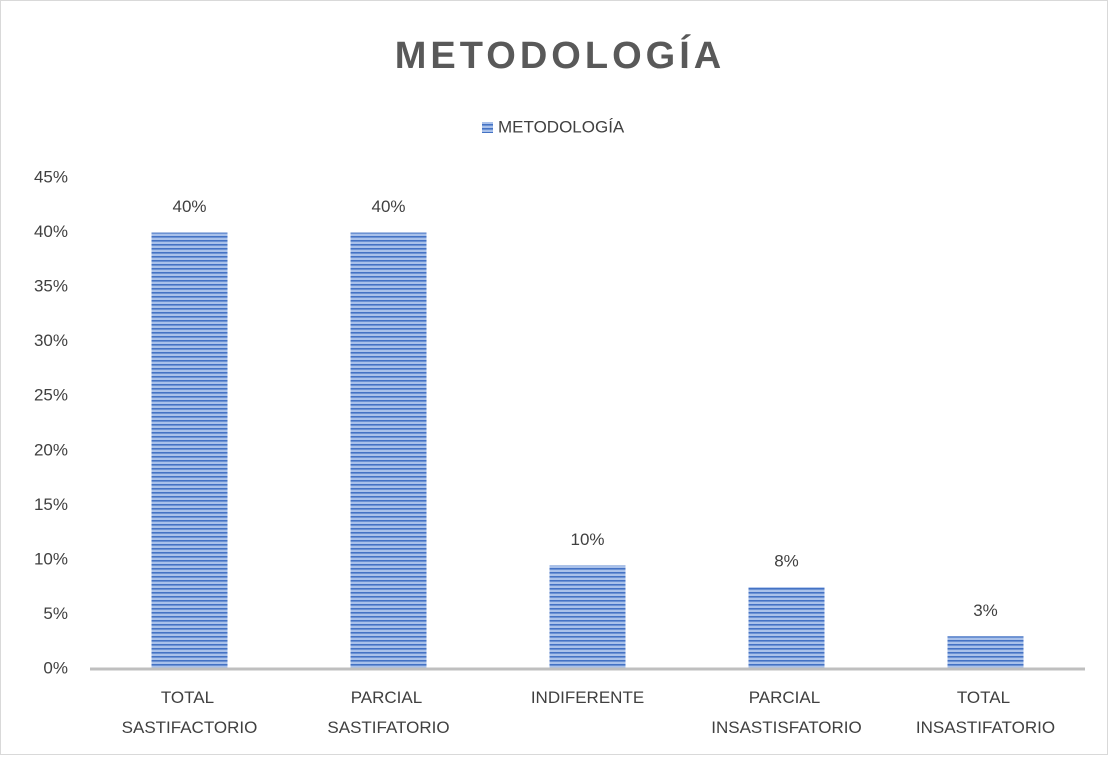  I want to click on x-tick-label: PARCIAL SASTIFATORIO, so click(388, 712).